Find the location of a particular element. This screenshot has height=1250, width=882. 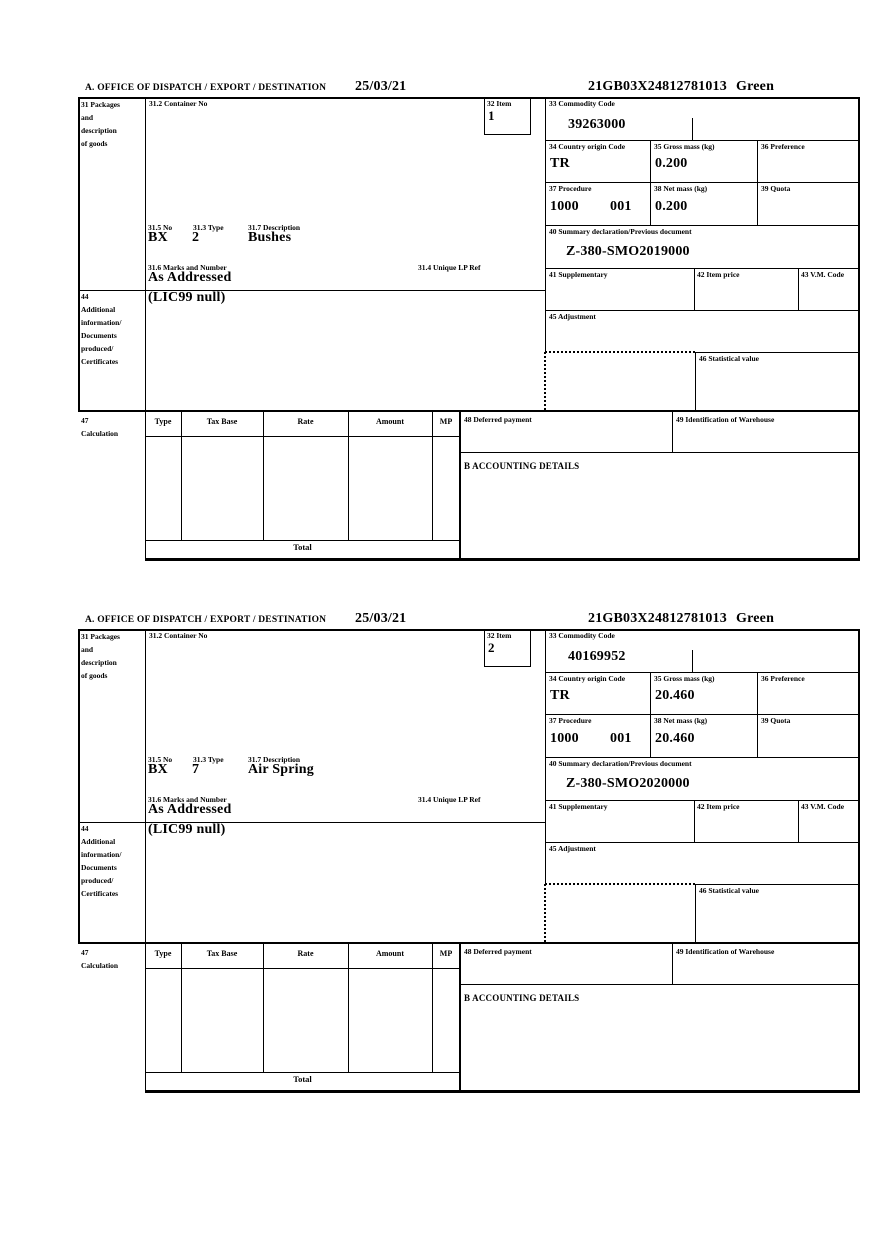

country-origin-value: TR is located at coordinates (560, 695).